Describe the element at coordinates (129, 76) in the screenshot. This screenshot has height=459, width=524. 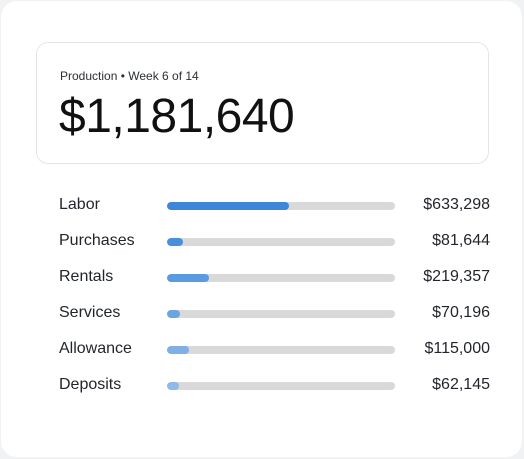
I see `production-week-caption: Production • Week 6 of 14` at that location.